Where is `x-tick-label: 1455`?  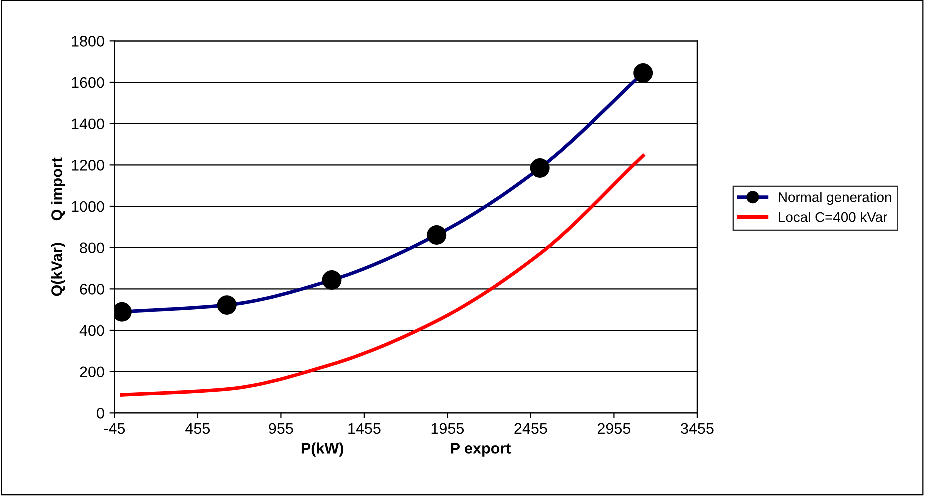 x-tick-label: 1455 is located at coordinates (364, 428).